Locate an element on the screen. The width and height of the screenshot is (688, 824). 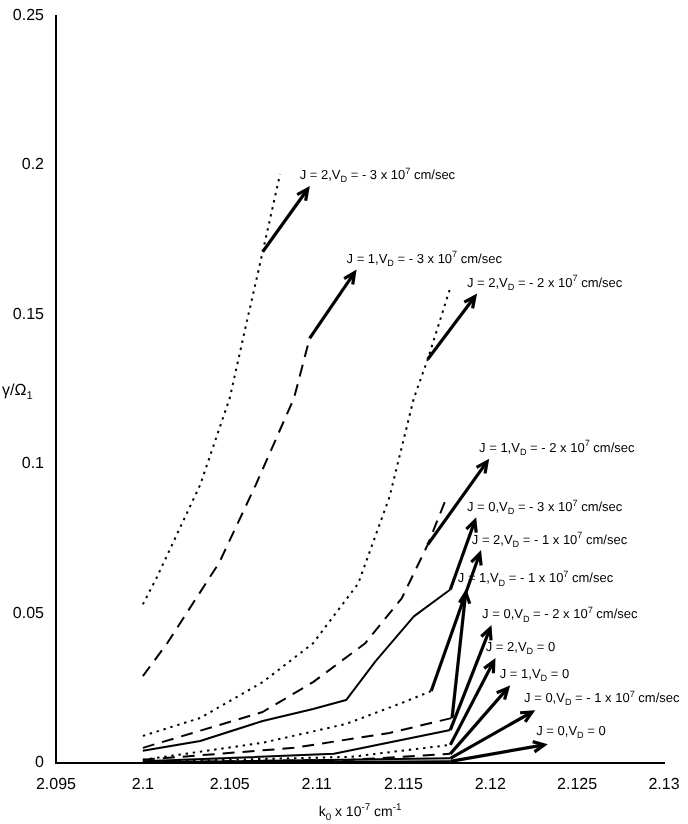
y-tick-label: 0.25 is located at coordinates (29, 15).